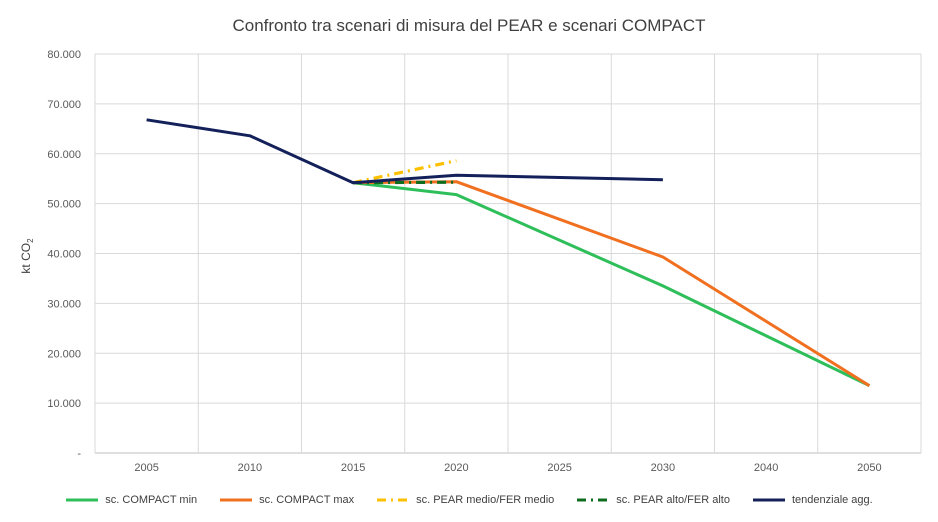 The width and height of the screenshot is (938, 522). Describe the element at coordinates (64, 304) in the screenshot. I see `y-tick-label: 30.000` at that location.